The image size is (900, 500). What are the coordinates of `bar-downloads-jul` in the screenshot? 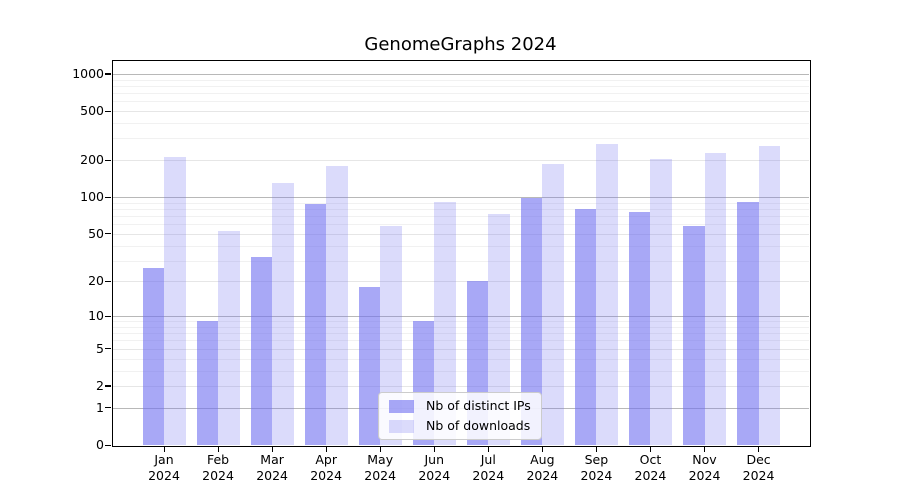 It's located at (499, 329).